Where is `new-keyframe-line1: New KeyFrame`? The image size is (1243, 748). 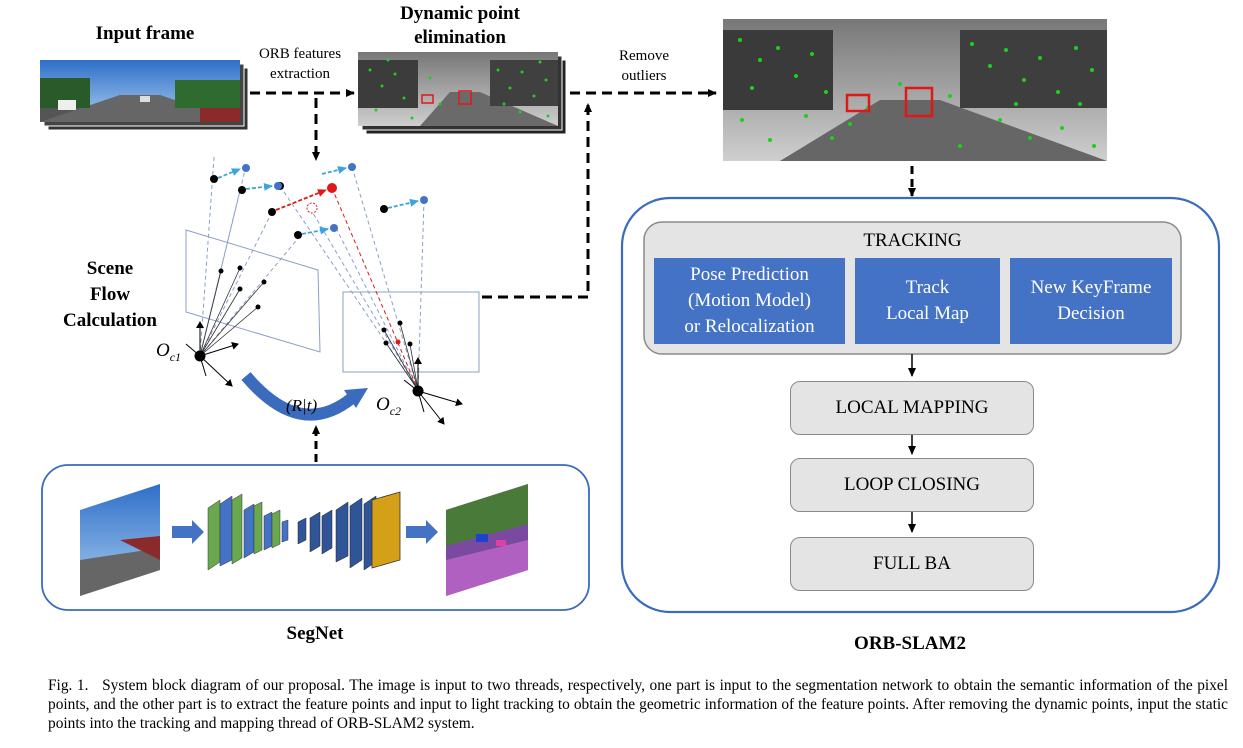
new-keyframe-line1: New KeyFrame is located at coordinates (1091, 287).